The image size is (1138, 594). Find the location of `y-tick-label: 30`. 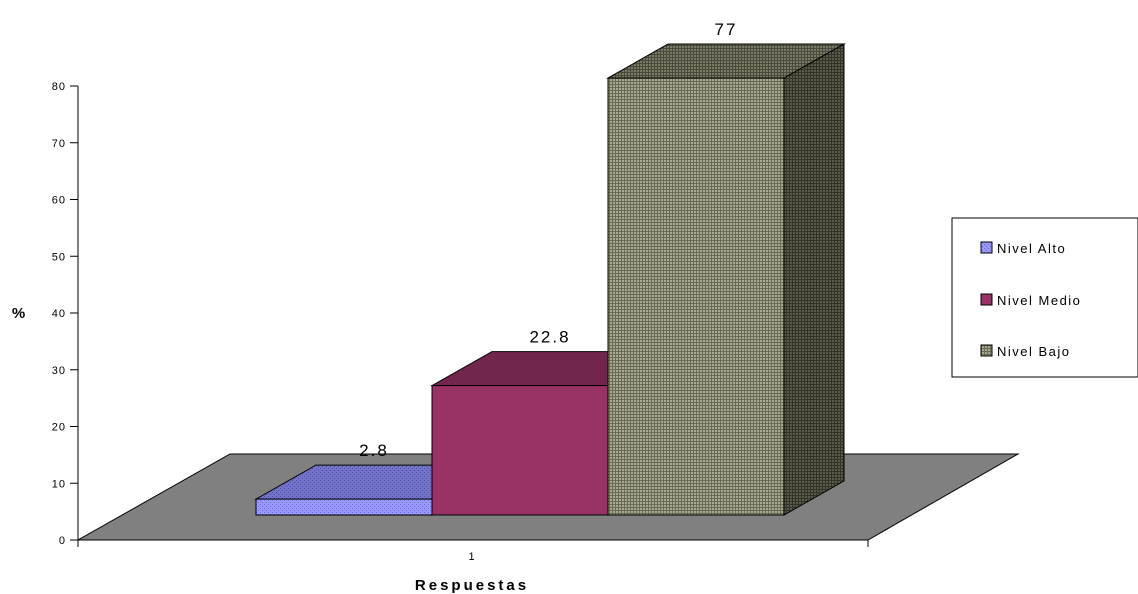

y-tick-label: 30 is located at coordinates (59, 371).